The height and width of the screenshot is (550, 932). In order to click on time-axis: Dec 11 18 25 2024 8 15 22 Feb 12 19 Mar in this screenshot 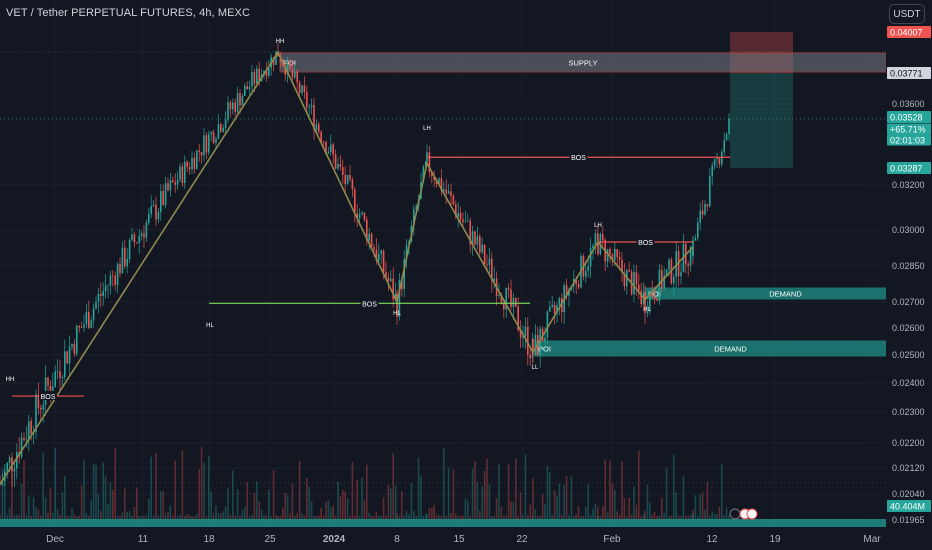, I will do `click(466, 529)`.